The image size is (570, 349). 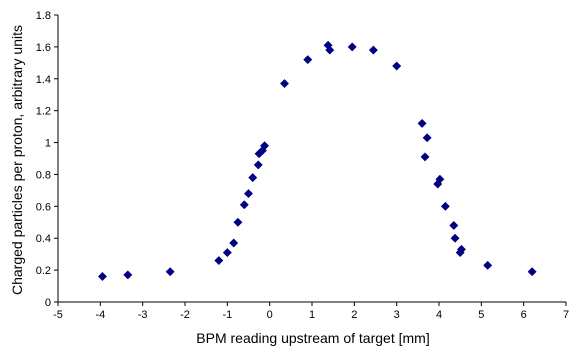 I want to click on x-tick-label: 4, so click(x=439, y=315).